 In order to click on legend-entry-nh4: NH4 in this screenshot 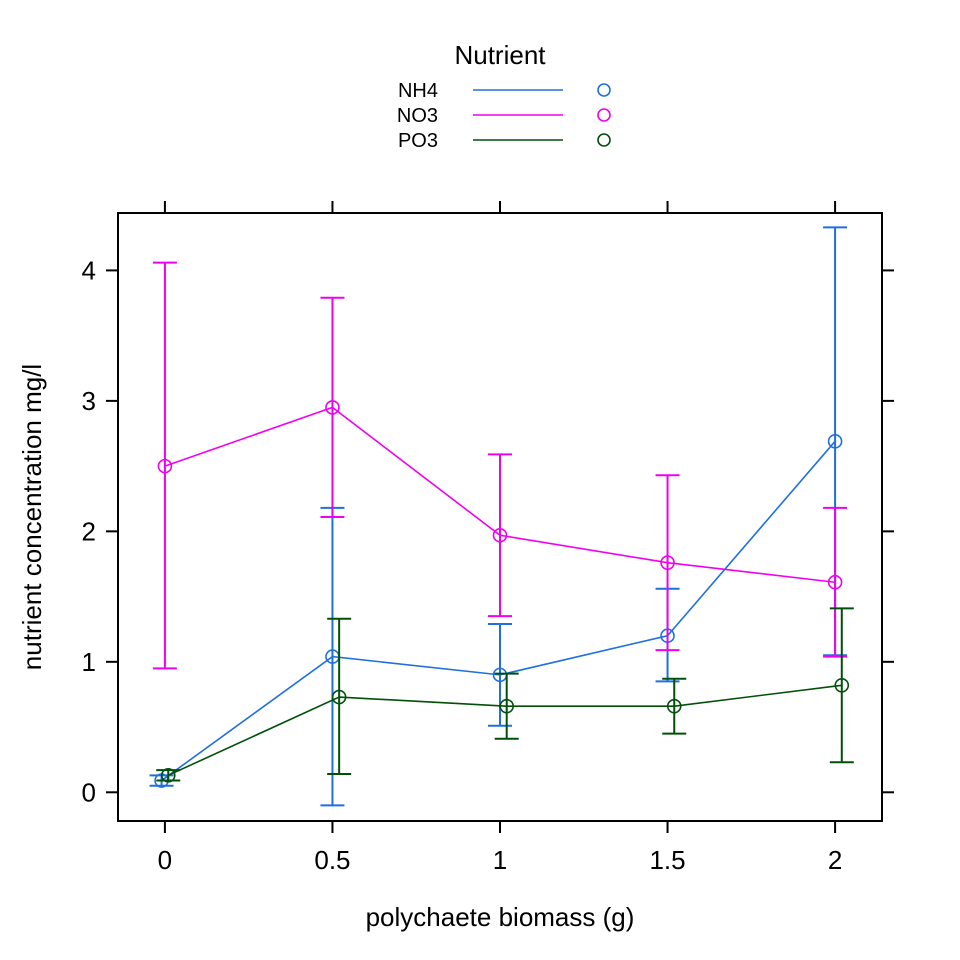, I will do `click(504, 91)`.